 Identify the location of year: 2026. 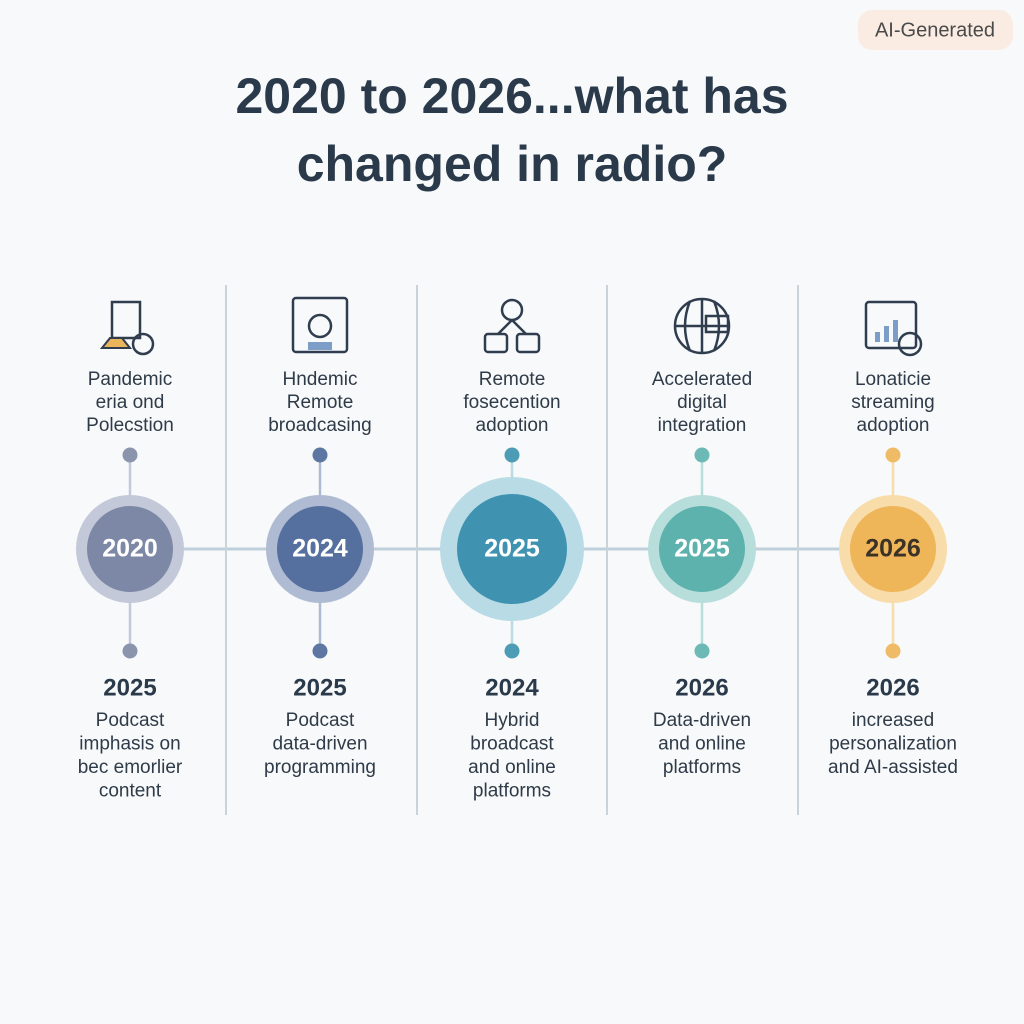
(893, 549).